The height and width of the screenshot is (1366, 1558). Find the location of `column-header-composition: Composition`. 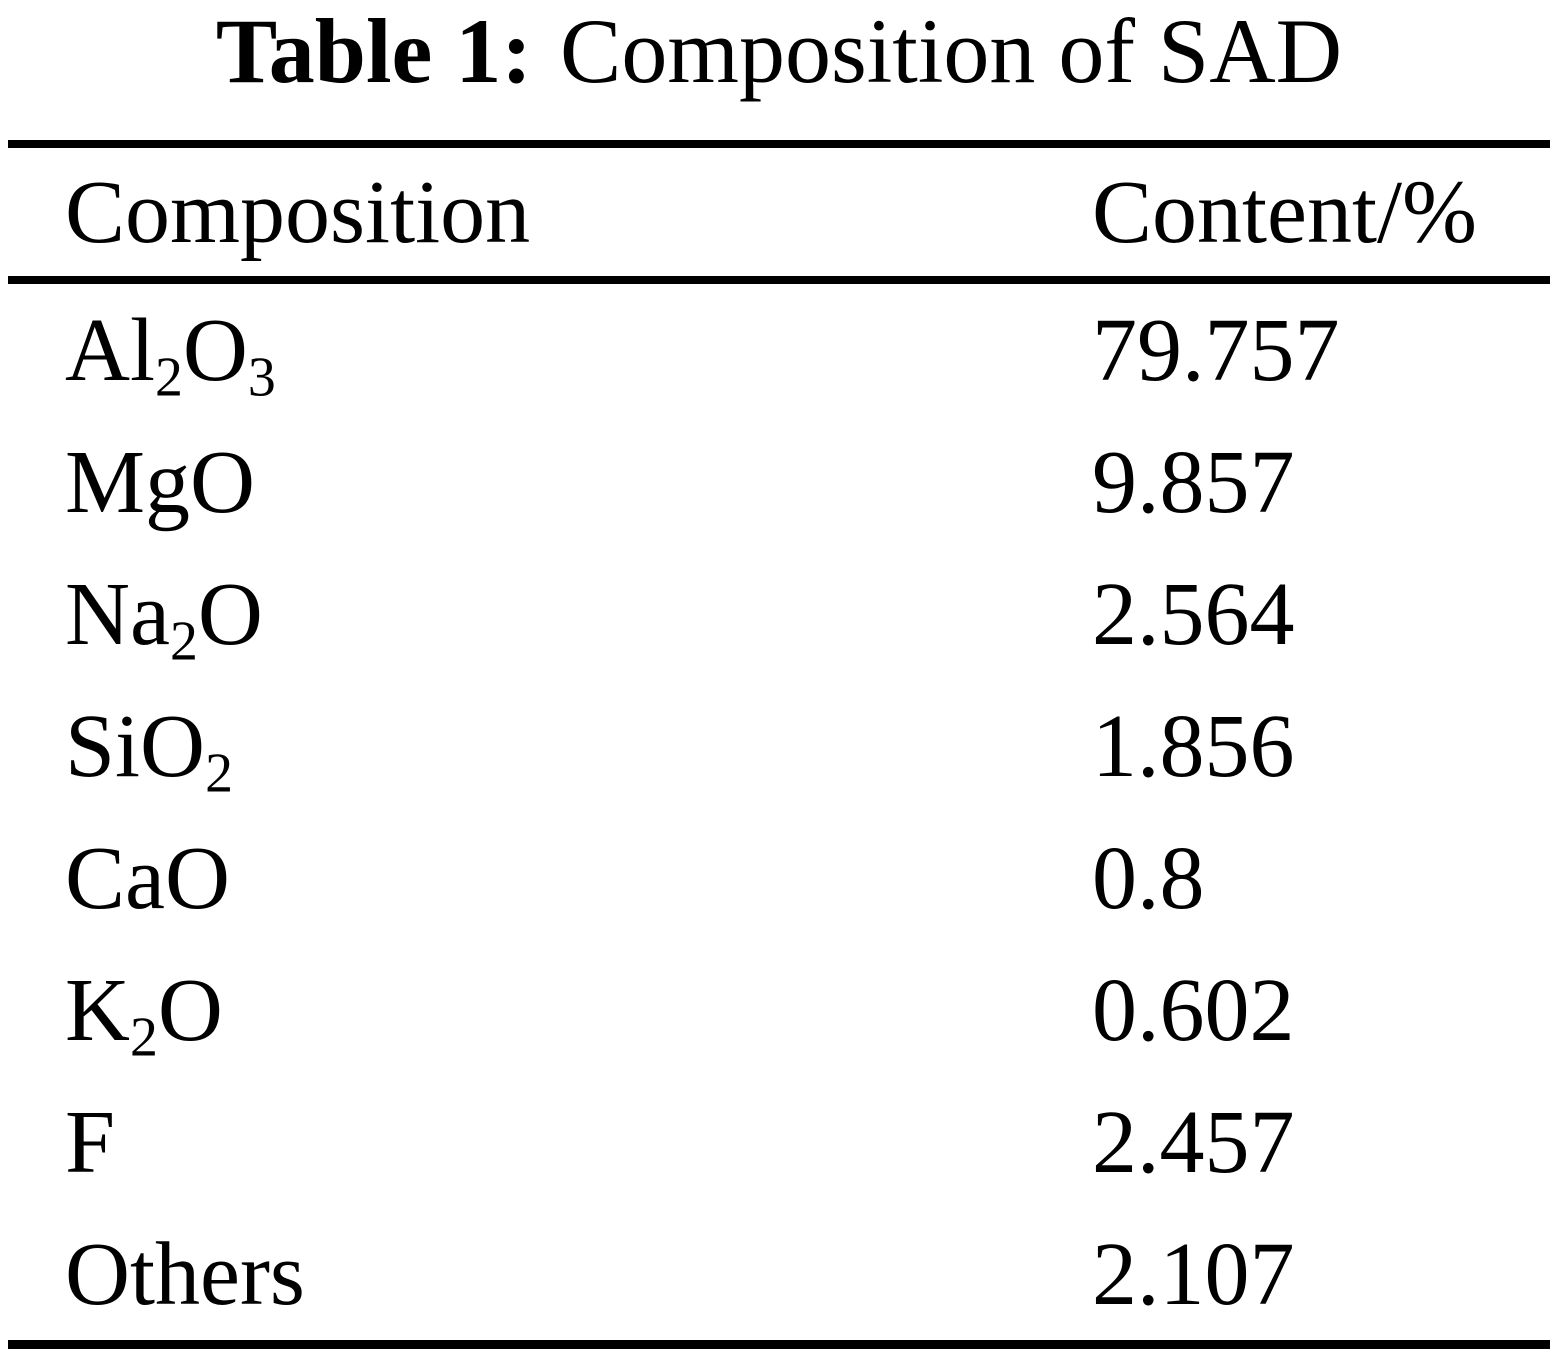

column-header-composition: Composition is located at coordinates (298, 212).